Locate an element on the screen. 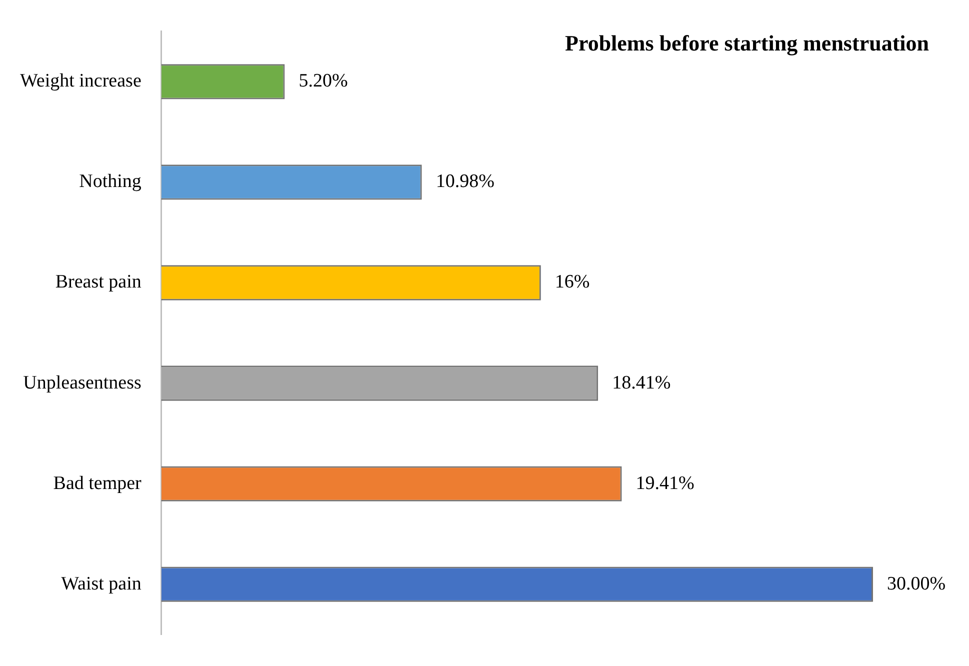 This screenshot has height=666, width=969. data-label: 10.98% is located at coordinates (465, 181).